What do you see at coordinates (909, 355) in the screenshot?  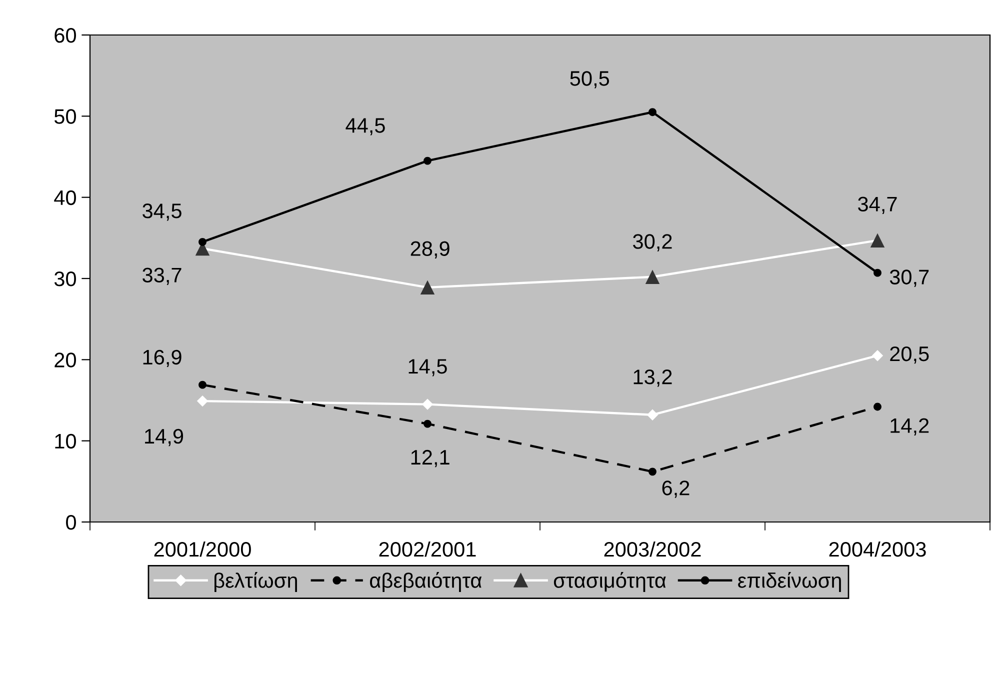 I see `data-label: 20,5` at bounding box center [909, 355].